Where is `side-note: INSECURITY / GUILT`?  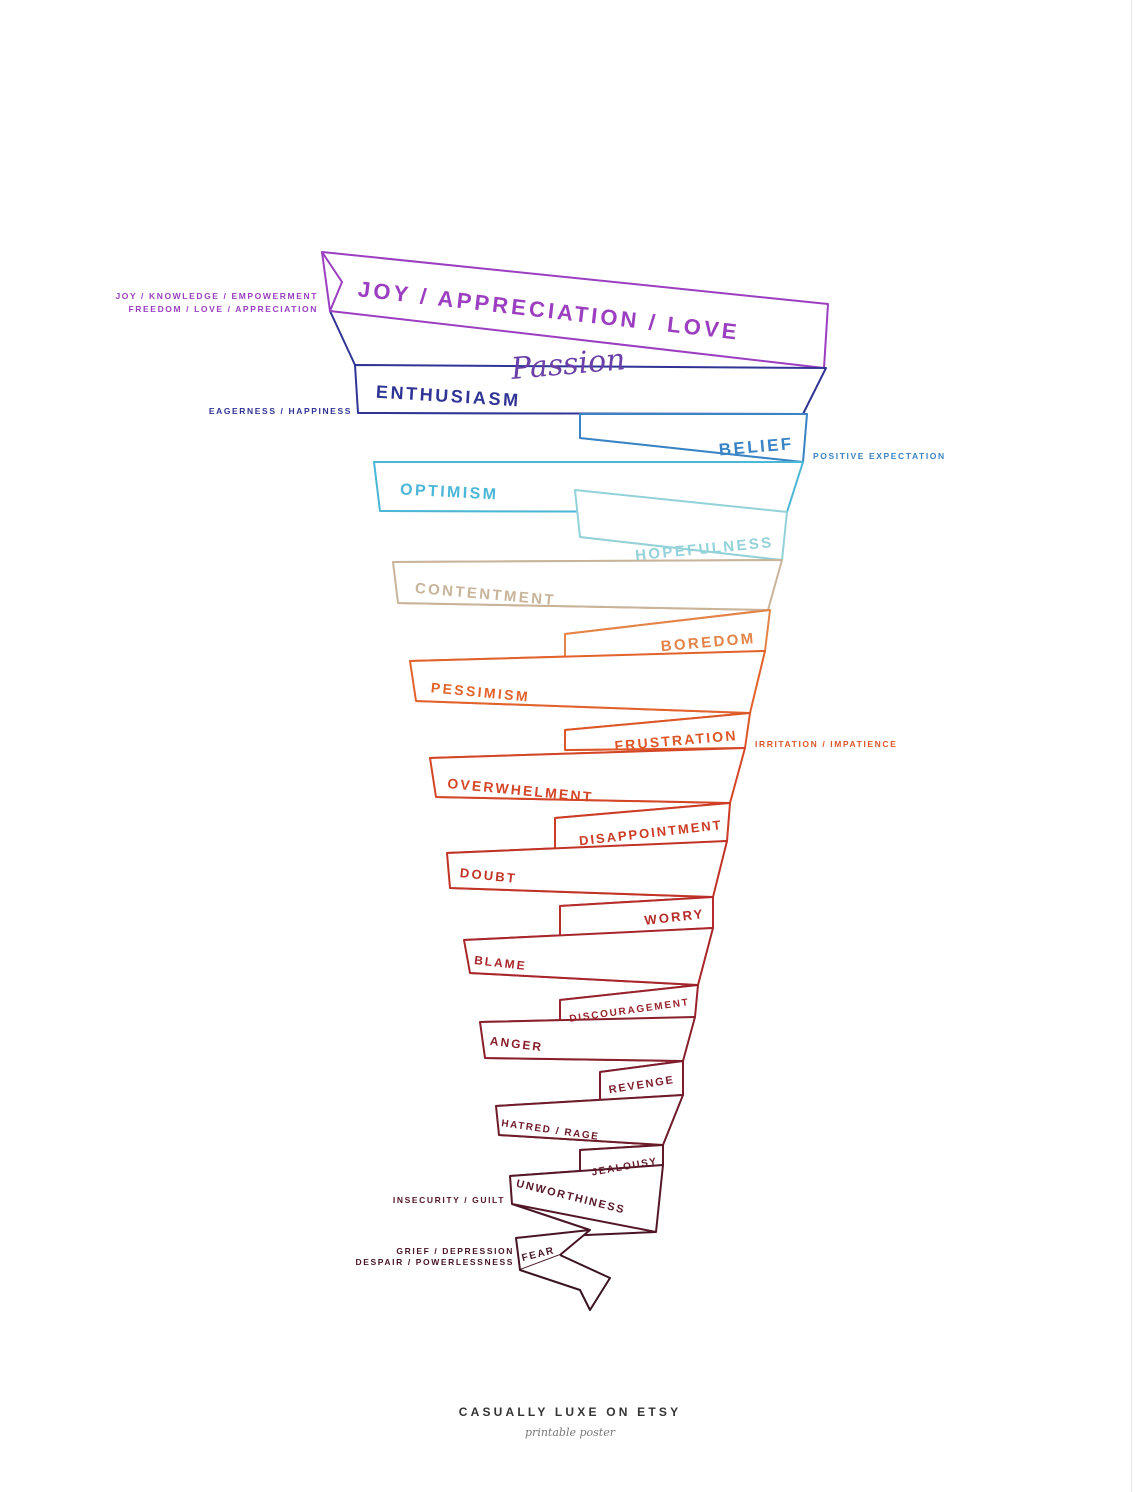
side-note: INSECURITY / GUILT is located at coordinates (449, 1200).